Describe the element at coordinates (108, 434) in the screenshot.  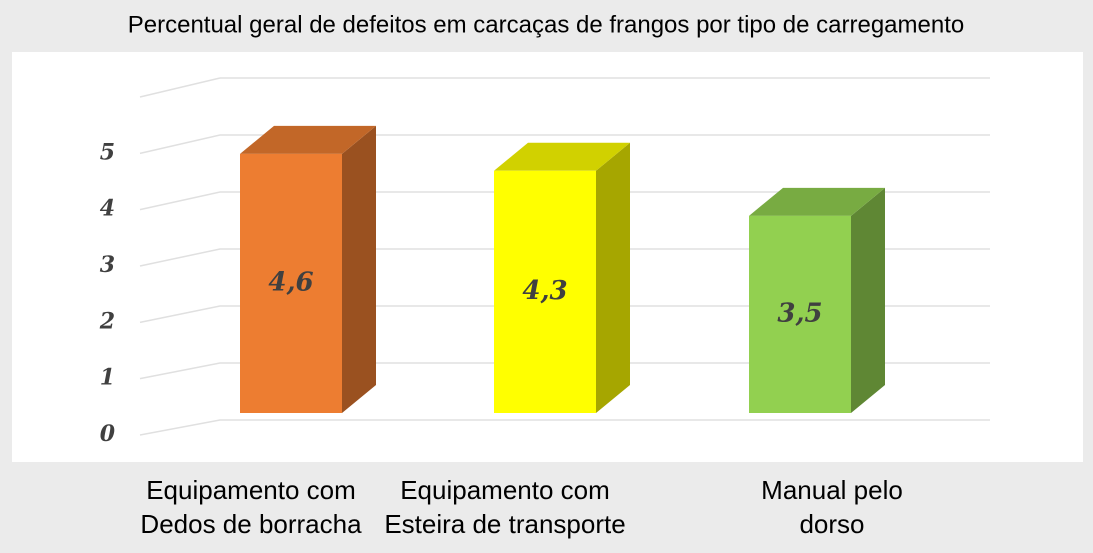
I see `y-tick-label: 0` at that location.